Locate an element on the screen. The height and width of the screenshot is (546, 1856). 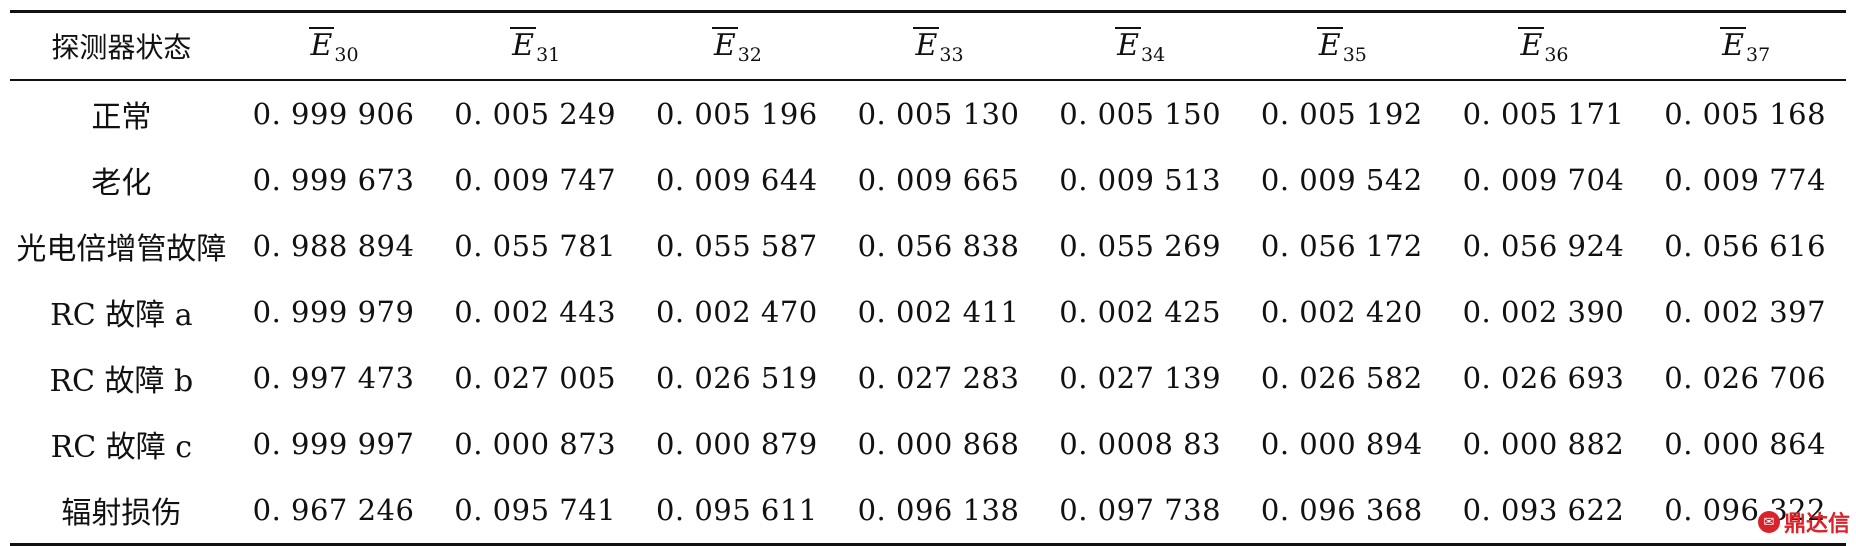
table-cell: 0. 000 868 is located at coordinates (938, 444).